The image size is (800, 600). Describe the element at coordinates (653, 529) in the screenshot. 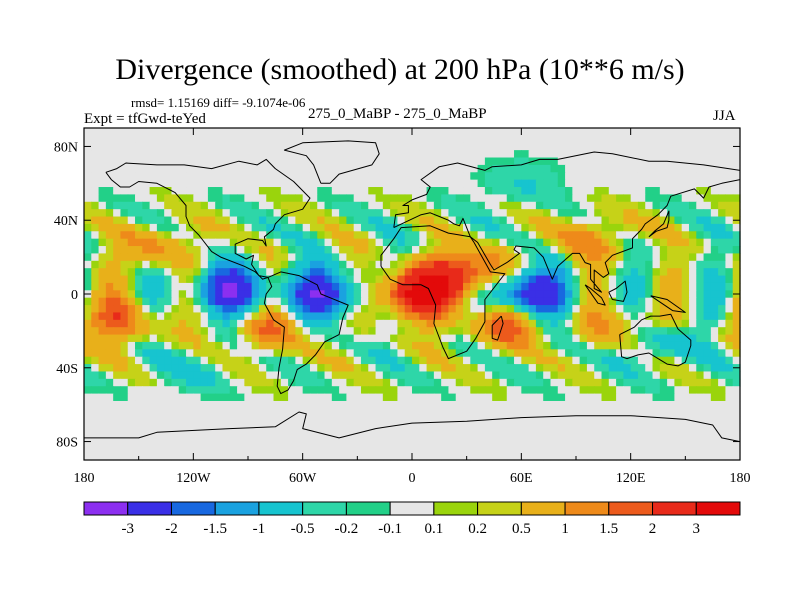

I see `colorbar-label: 2` at that location.